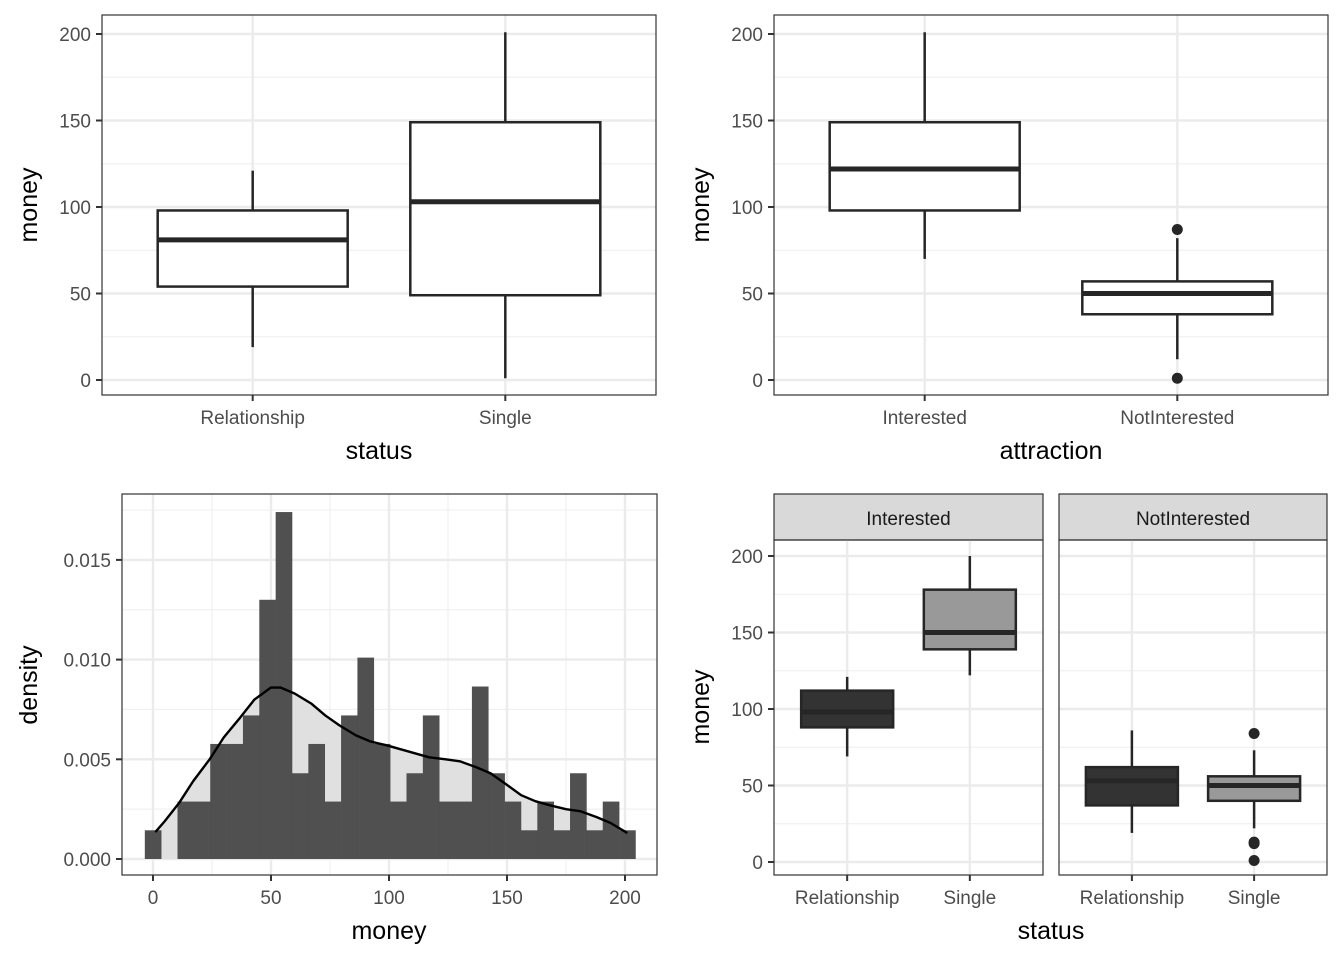 The height and width of the screenshot is (960, 1344). I want to click on status-boxplot-ylabel: money, so click(29, 205).